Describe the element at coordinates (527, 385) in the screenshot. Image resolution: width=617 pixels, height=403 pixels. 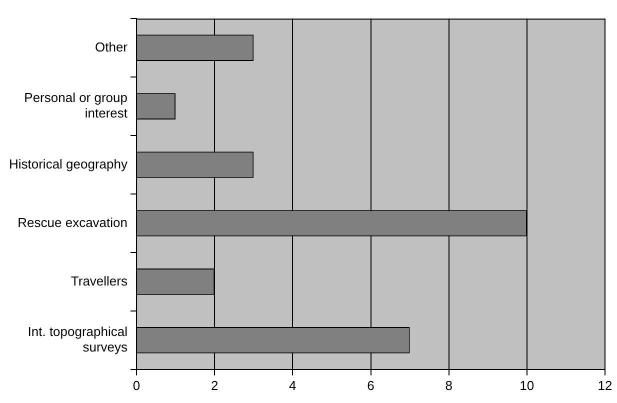
I see `x-tick-label: 10` at that location.